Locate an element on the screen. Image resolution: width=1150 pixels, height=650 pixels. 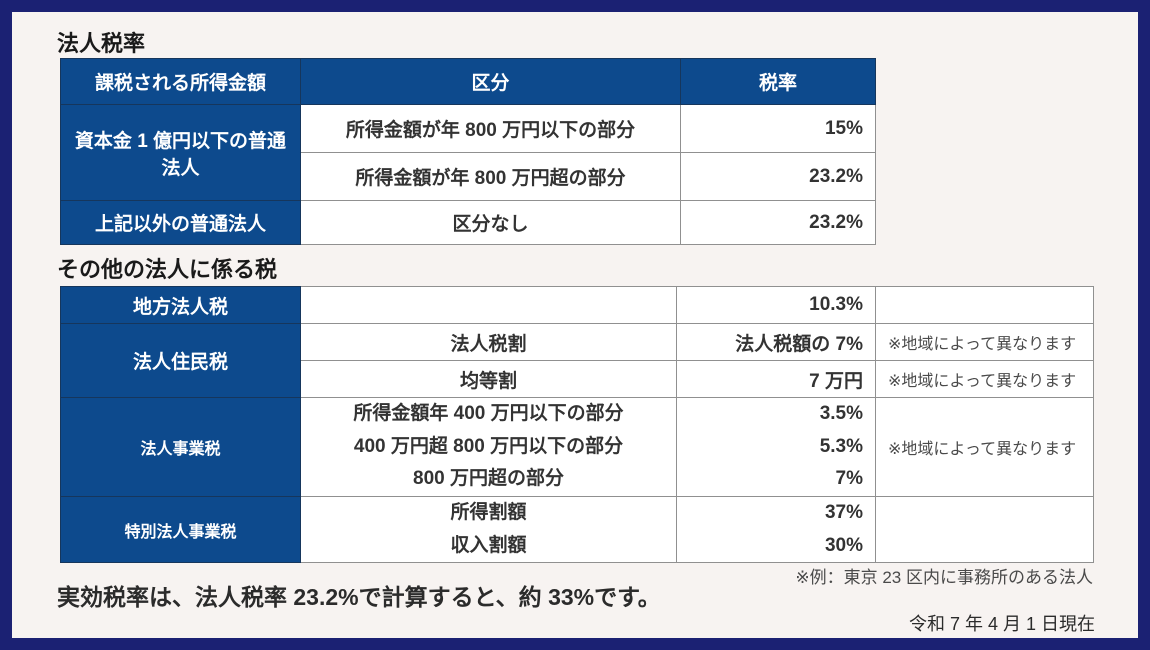
cell-division-corporate-levy: 法人税割 is located at coordinates (488, 342).